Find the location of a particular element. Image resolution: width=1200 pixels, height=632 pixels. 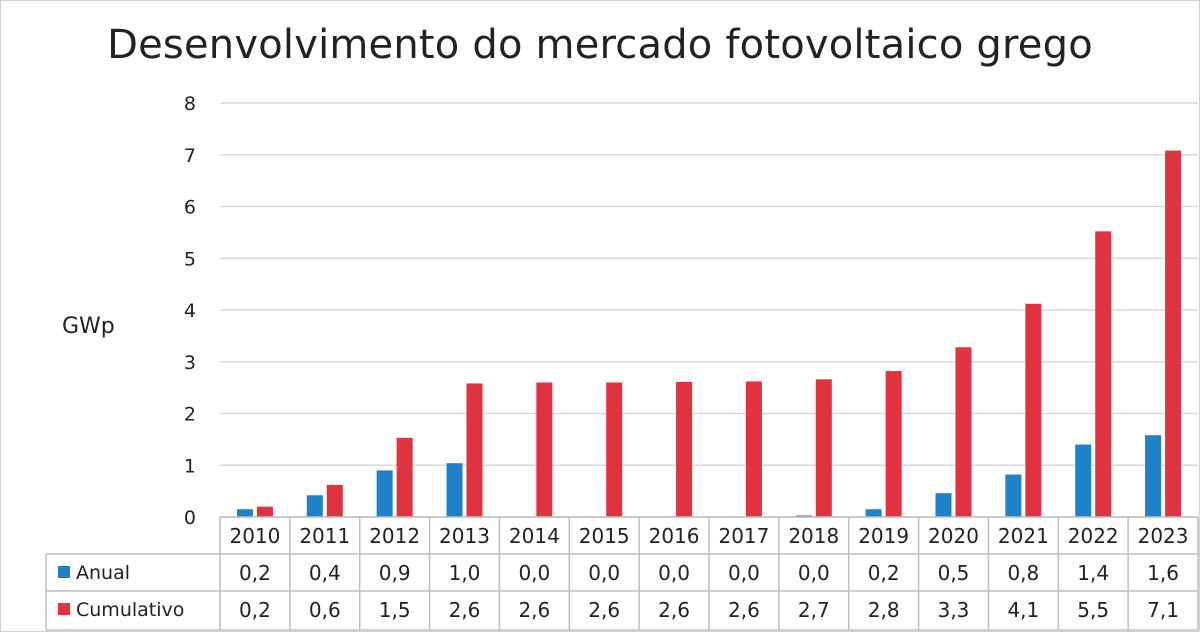

bar-anual-2011 is located at coordinates (314, 506).